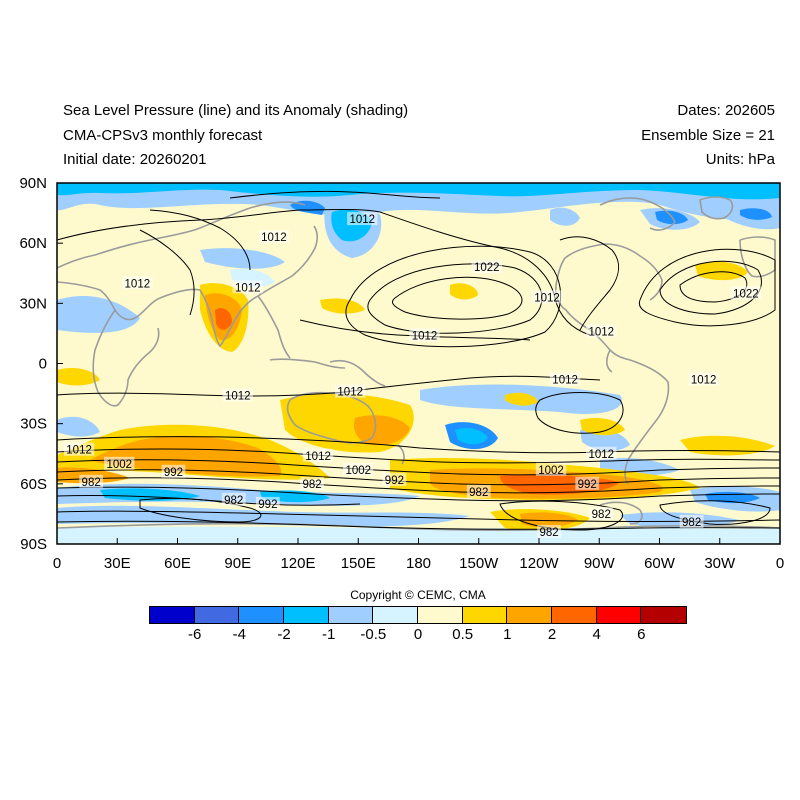  I want to click on latitude-axis: 90N 60N 30N 0 30S 60S 90S, so click(41, 364).